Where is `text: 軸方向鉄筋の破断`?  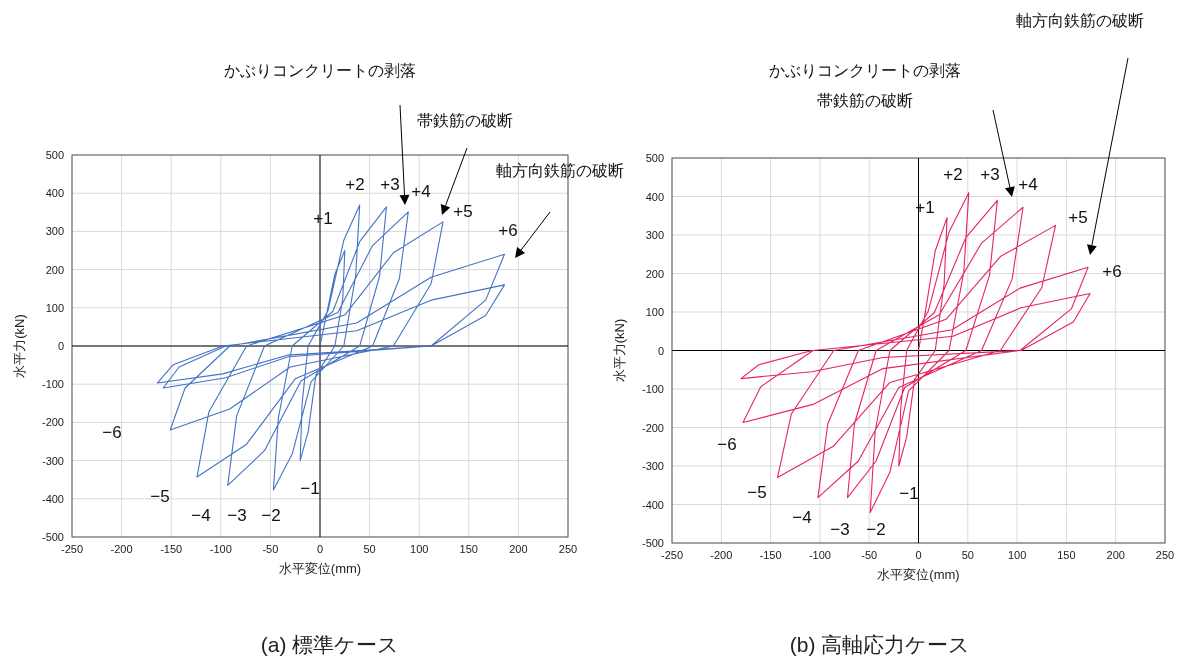
text: 軸方向鉄筋の破断 is located at coordinates (1080, 20).